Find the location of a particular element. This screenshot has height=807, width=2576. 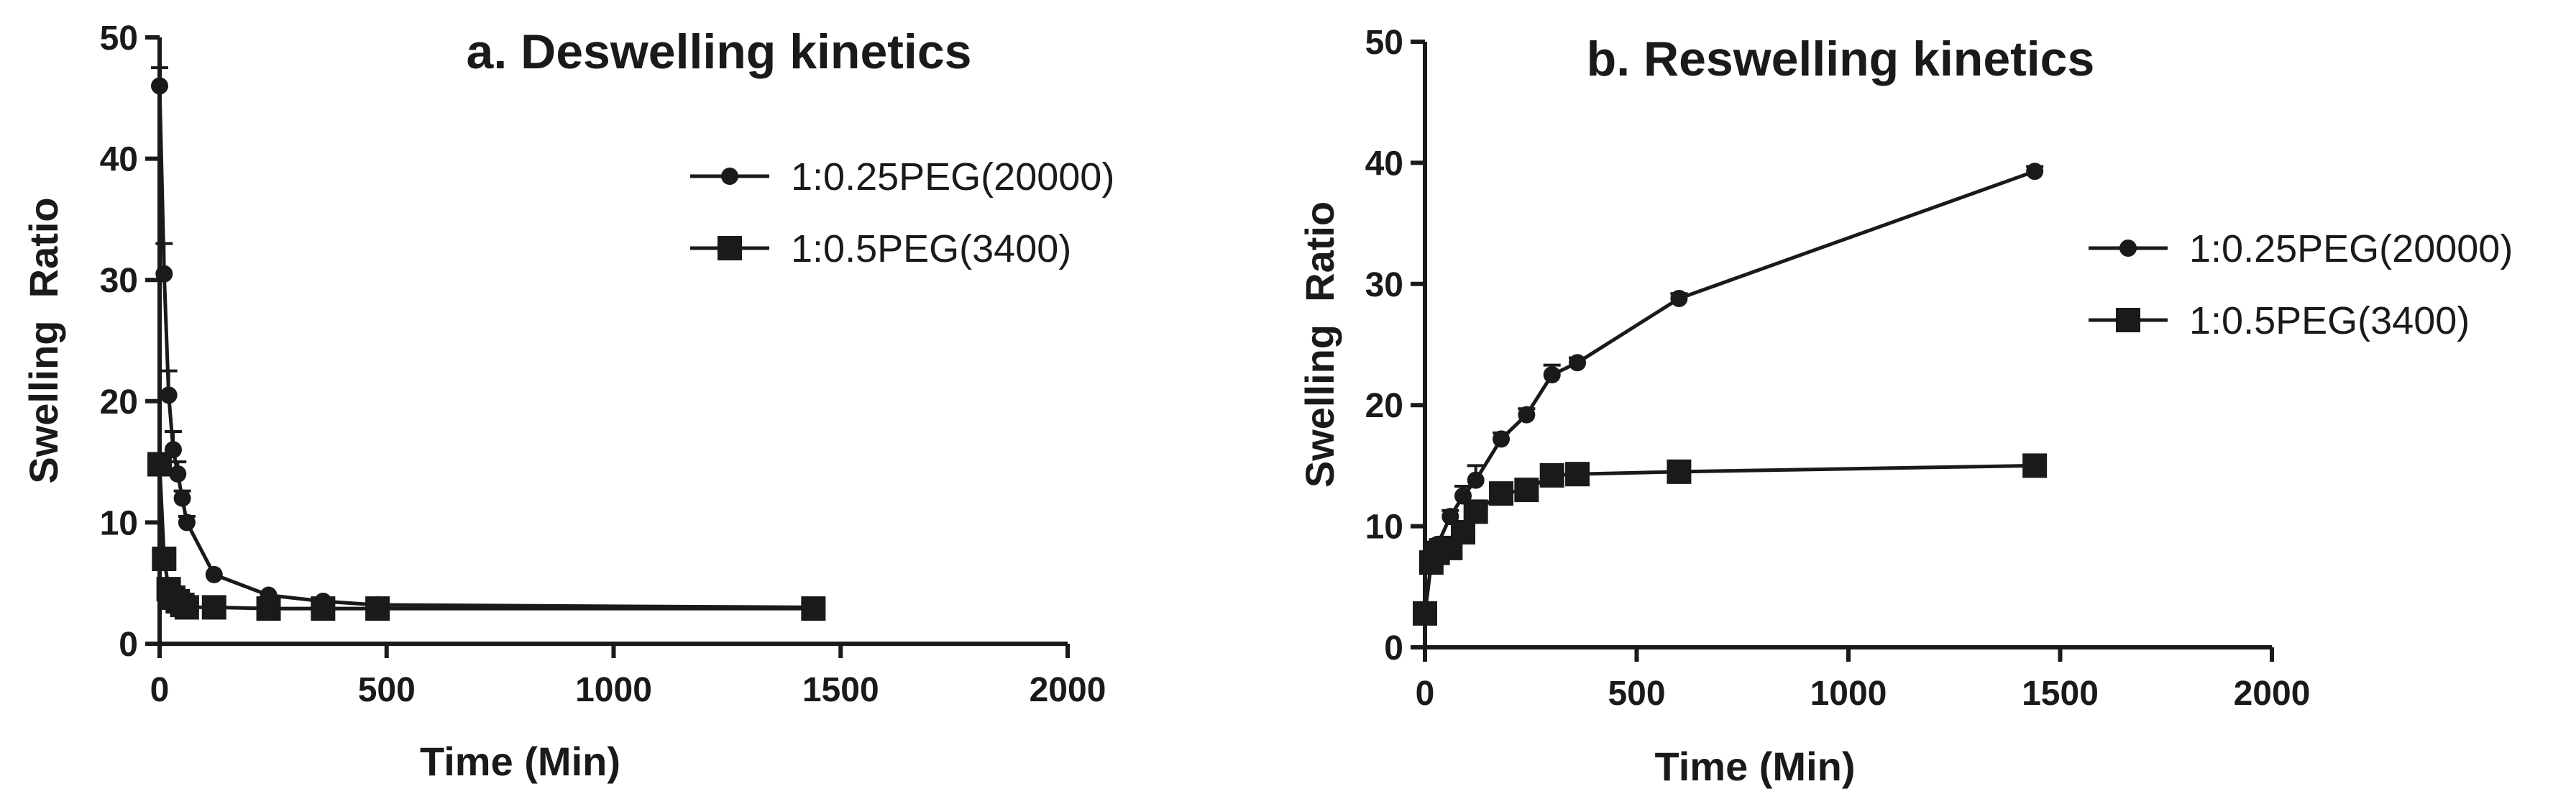

chart-title: a. Deswelling kinetics is located at coordinates (719, 52).